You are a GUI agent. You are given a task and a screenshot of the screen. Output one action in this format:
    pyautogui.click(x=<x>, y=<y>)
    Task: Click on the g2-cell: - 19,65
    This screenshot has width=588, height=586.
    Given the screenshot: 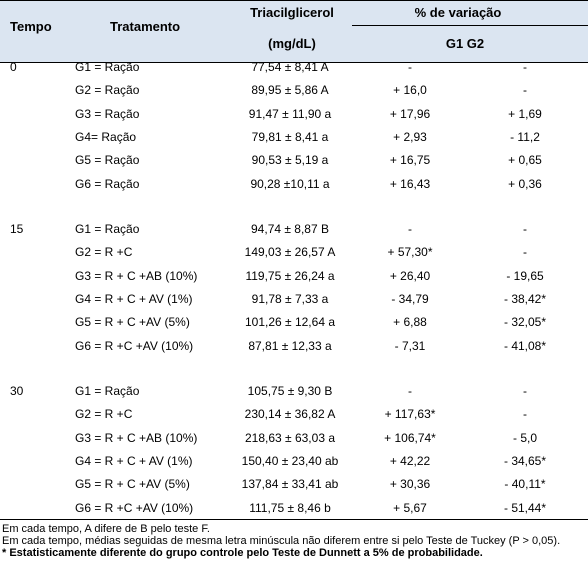 What is the action you would take?
    pyautogui.click(x=525, y=275)
    